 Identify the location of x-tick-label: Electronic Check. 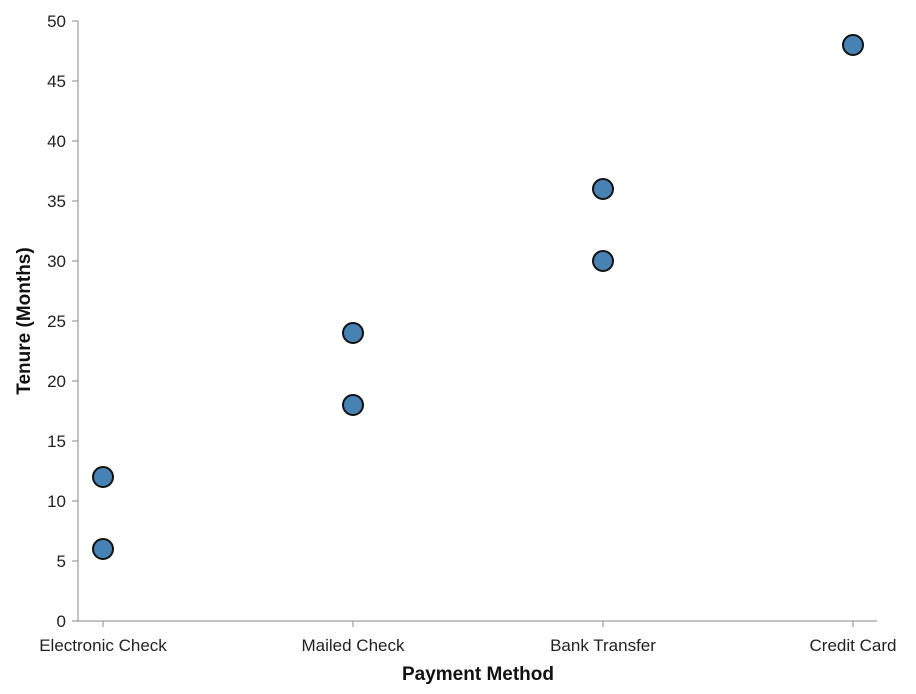
(103, 645).